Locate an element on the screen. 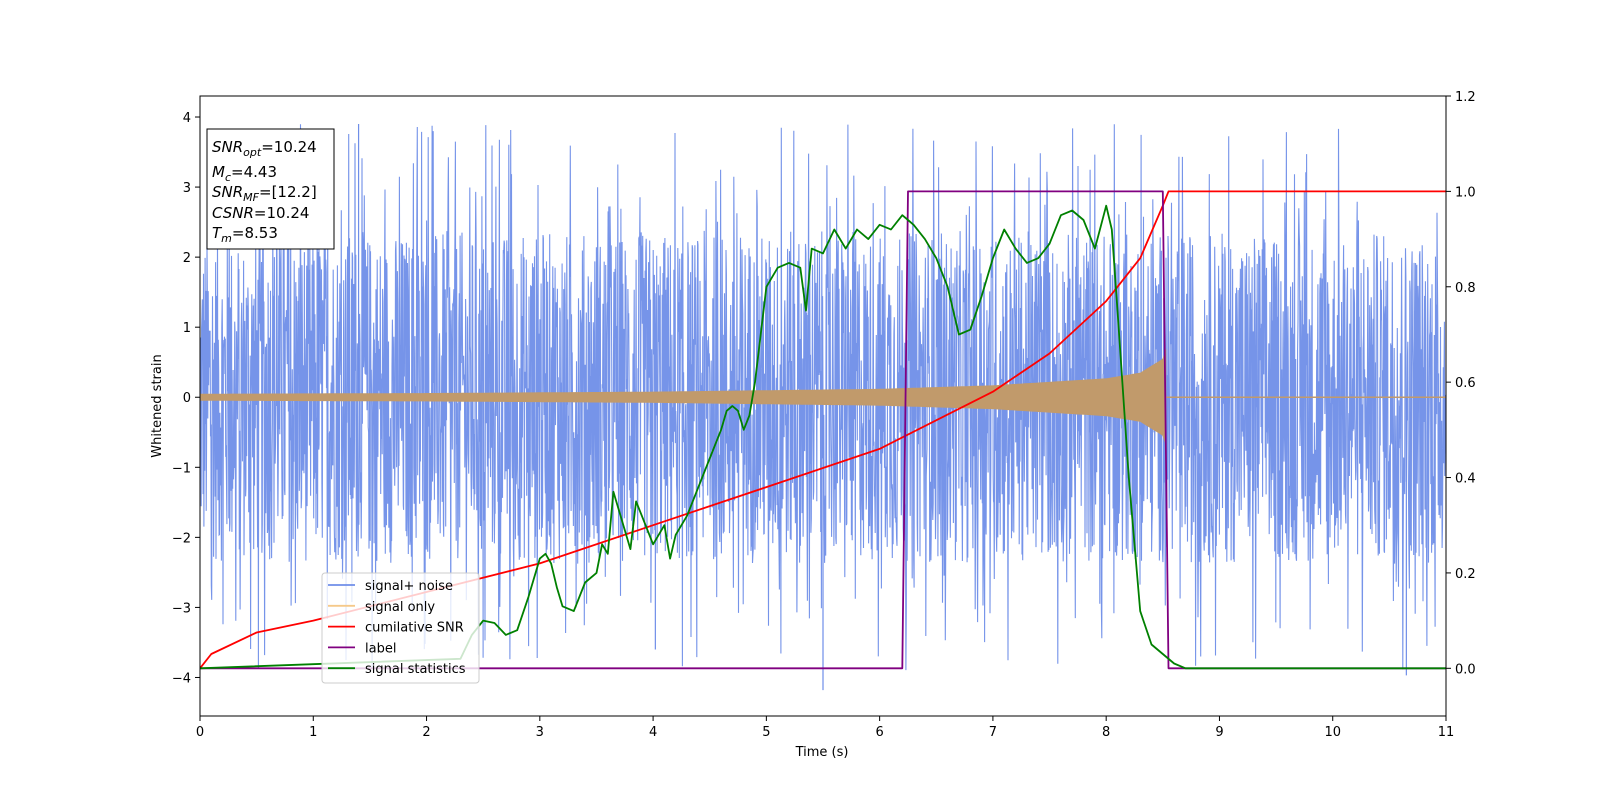 This screenshot has width=1600, height=800. x-tick-label: 4 is located at coordinates (653, 732).